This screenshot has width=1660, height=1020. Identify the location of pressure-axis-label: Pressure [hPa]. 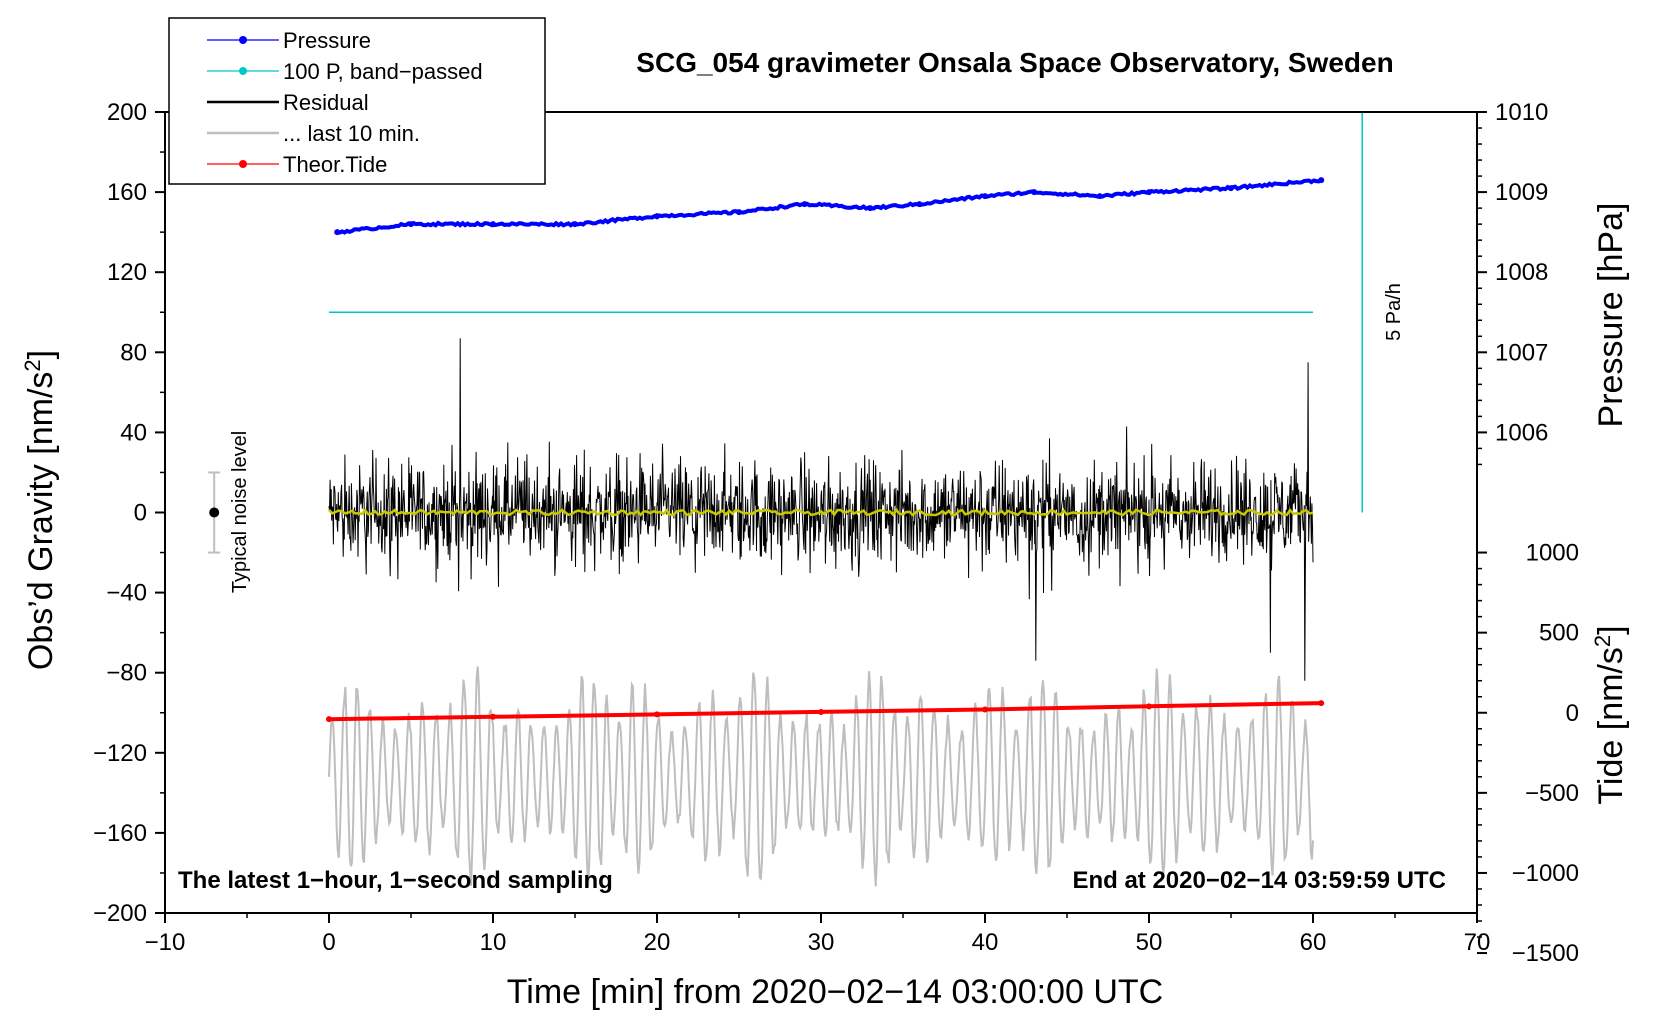
(1611, 315).